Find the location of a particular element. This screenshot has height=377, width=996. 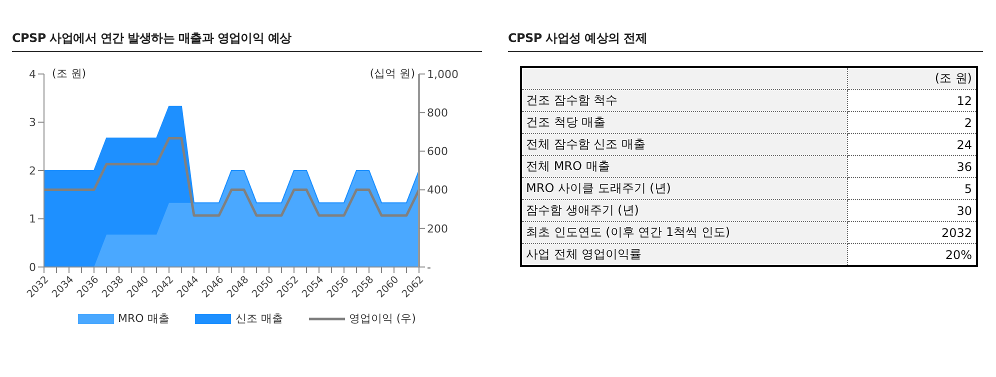

y2-tick-label: 1,000 is located at coordinates (442, 74).